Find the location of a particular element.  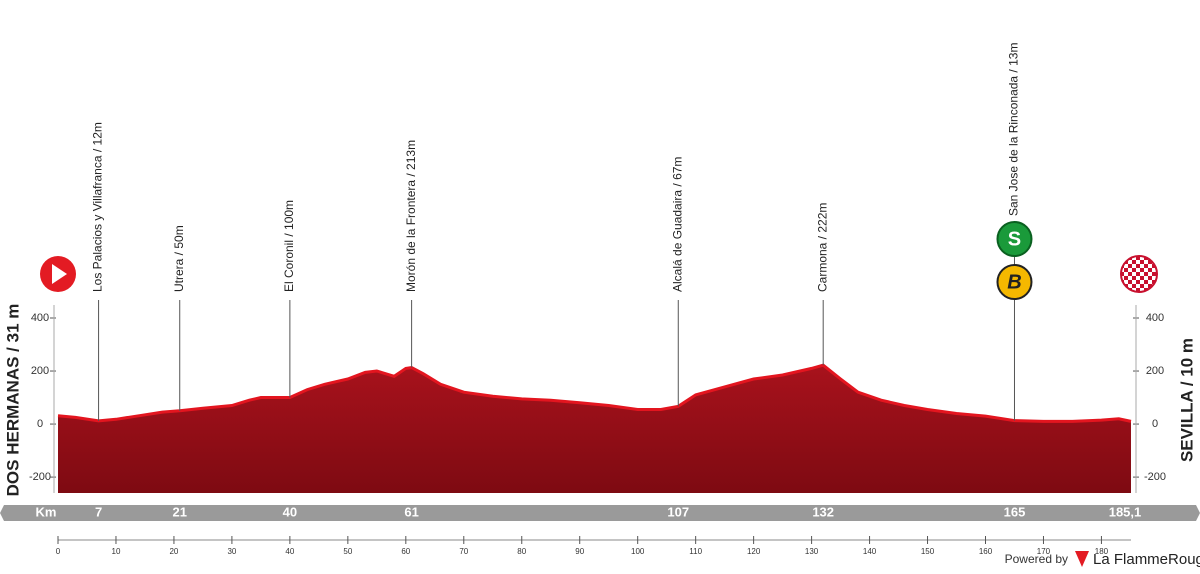

km-value: 7 is located at coordinates (98, 511).